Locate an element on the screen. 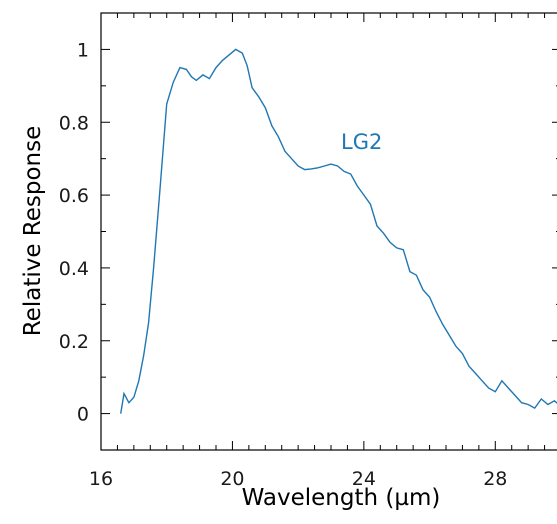 The image size is (557, 524). y-tick-label: 0 is located at coordinates (83, 415).